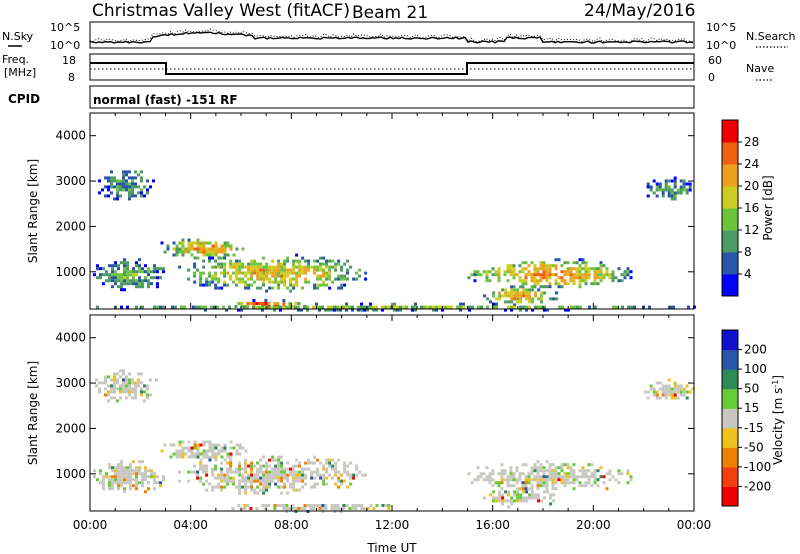 The width and height of the screenshot is (800, 554). What do you see at coordinates (593, 525) in the screenshot?
I see `x-tick-label: 20:00` at bounding box center [593, 525].